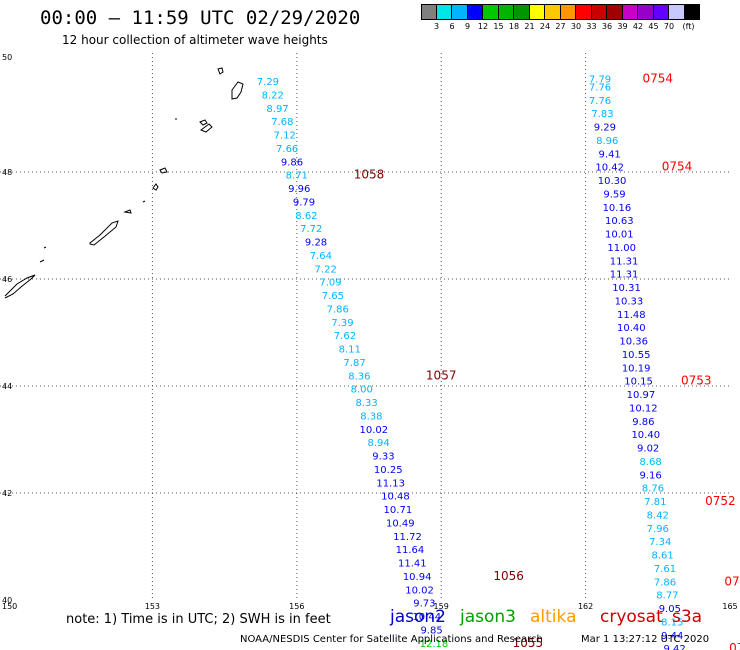 Image resolution: width=740 pixels, height=650 pixels. What do you see at coordinates (576, 26) in the screenshot?
I see `colorbar-label: 30` at bounding box center [576, 26].